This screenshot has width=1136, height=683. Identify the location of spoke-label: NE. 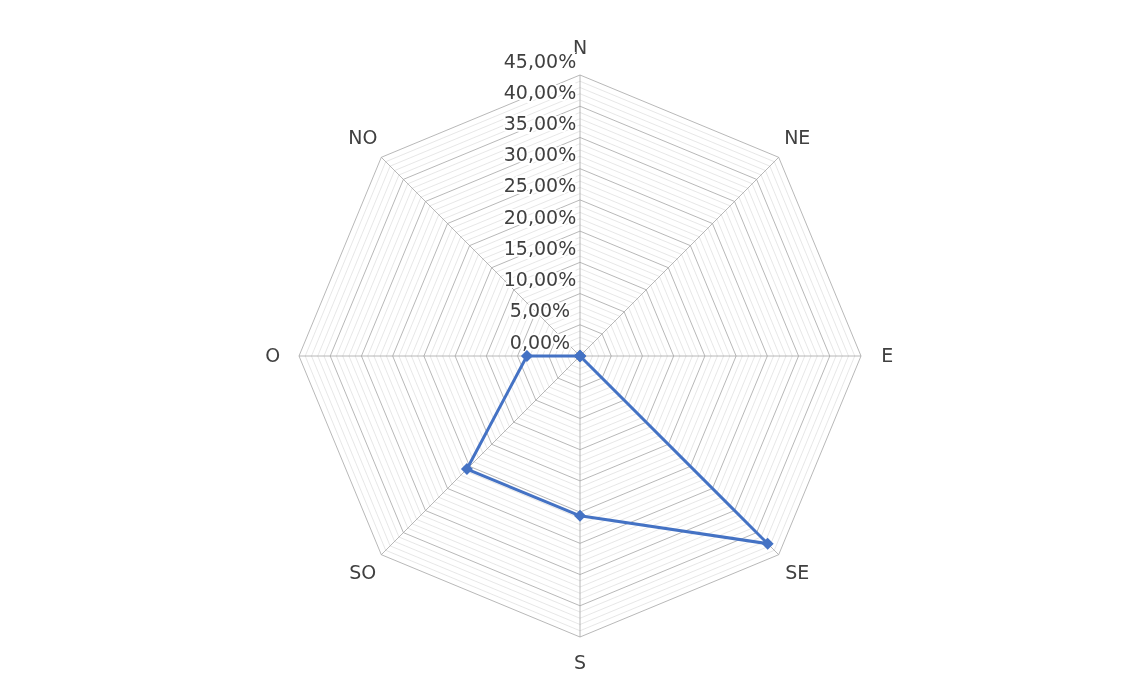
(797, 137).